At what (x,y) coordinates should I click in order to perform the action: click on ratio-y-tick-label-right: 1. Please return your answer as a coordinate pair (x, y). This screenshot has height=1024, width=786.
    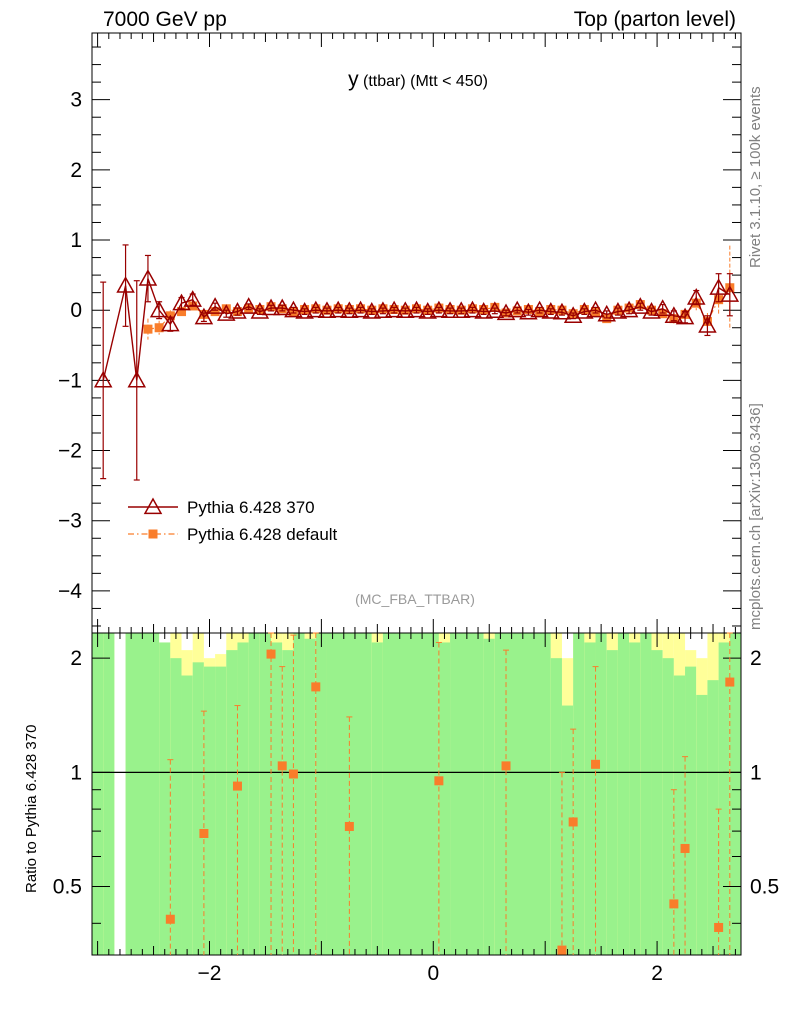
    Looking at the image, I should click on (756, 772).